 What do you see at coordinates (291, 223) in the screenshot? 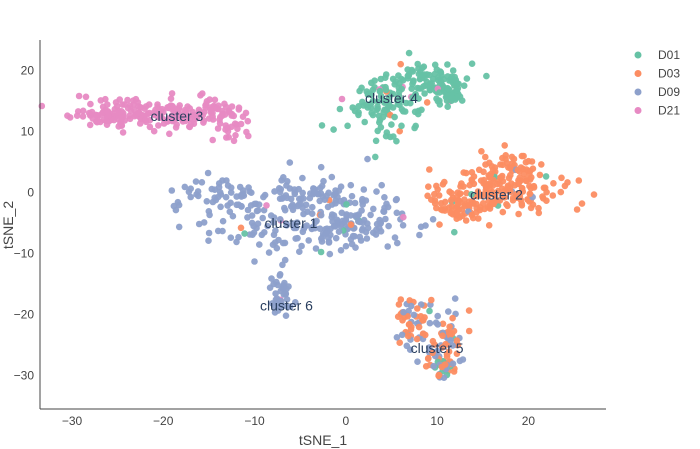
I see `cluster-label: cluster 1` at bounding box center [291, 223].